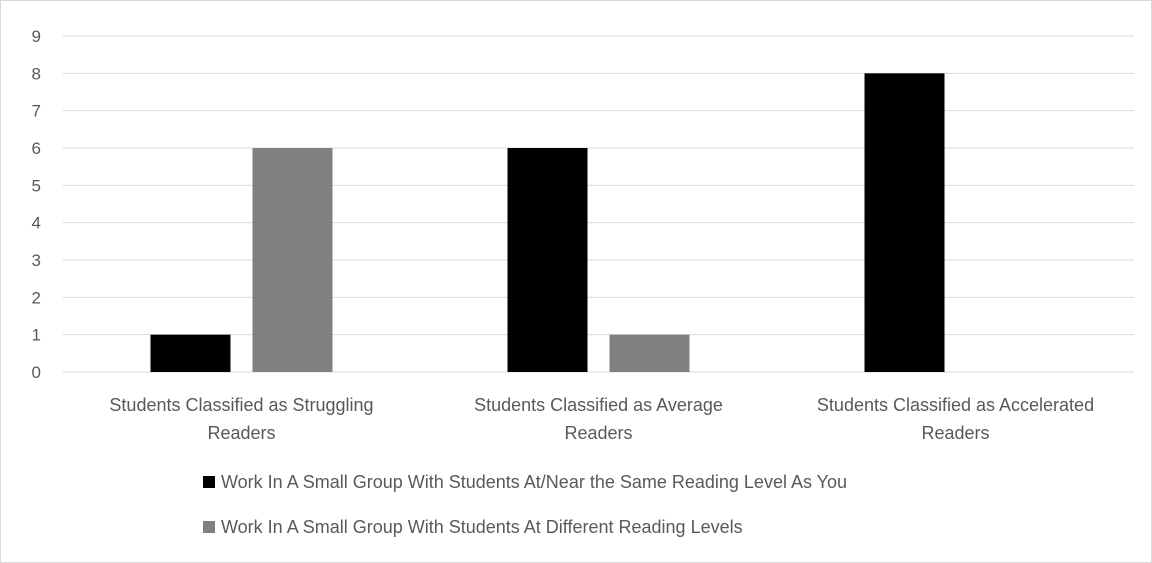 The image size is (1152, 563). Describe the element at coordinates (598, 419) in the screenshot. I see `x-category-label: Students Classified as Average Readers` at that location.